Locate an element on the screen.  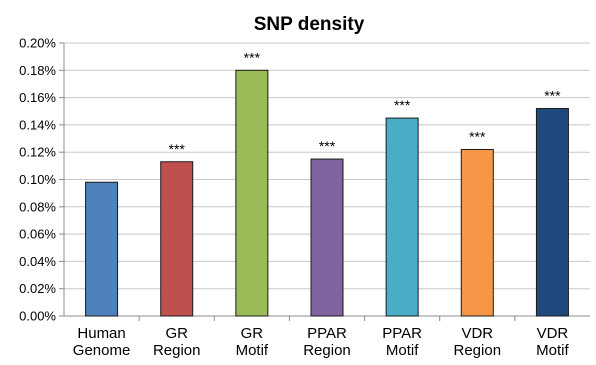
chart-title: SNP density is located at coordinates (309, 24).